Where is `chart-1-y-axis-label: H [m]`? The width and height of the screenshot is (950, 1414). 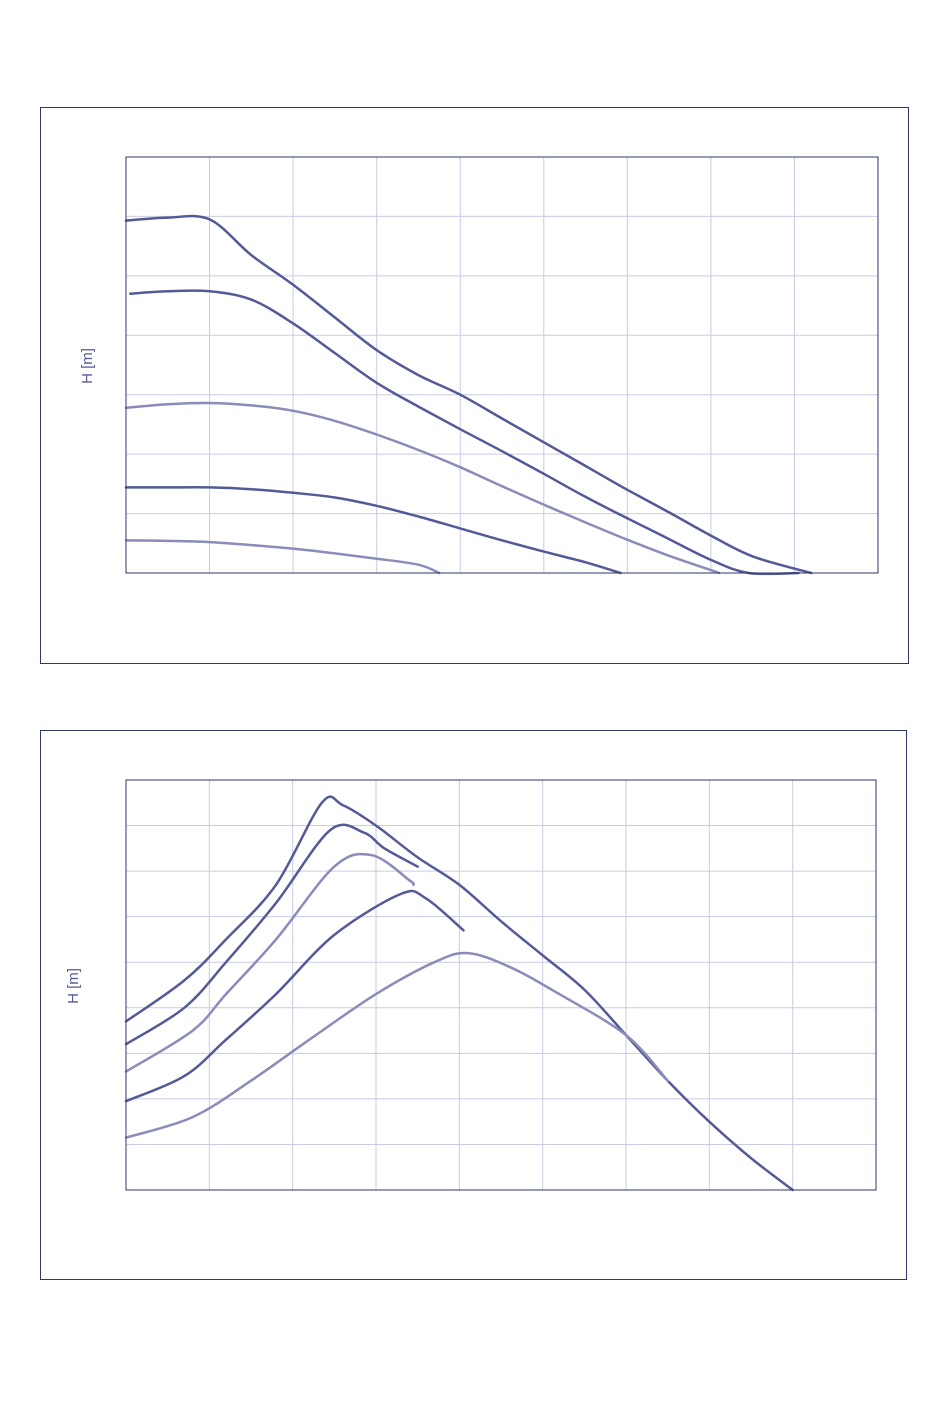
chart-1-y-axis-label: H [m] is located at coordinates (87, 366).